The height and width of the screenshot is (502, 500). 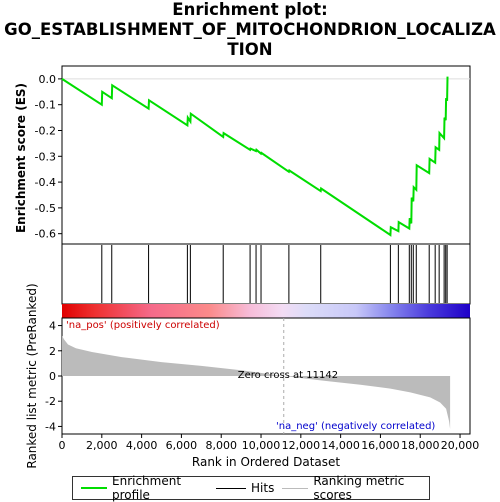 I want to click on x-tick-label: 4,000, so click(x=142, y=445).